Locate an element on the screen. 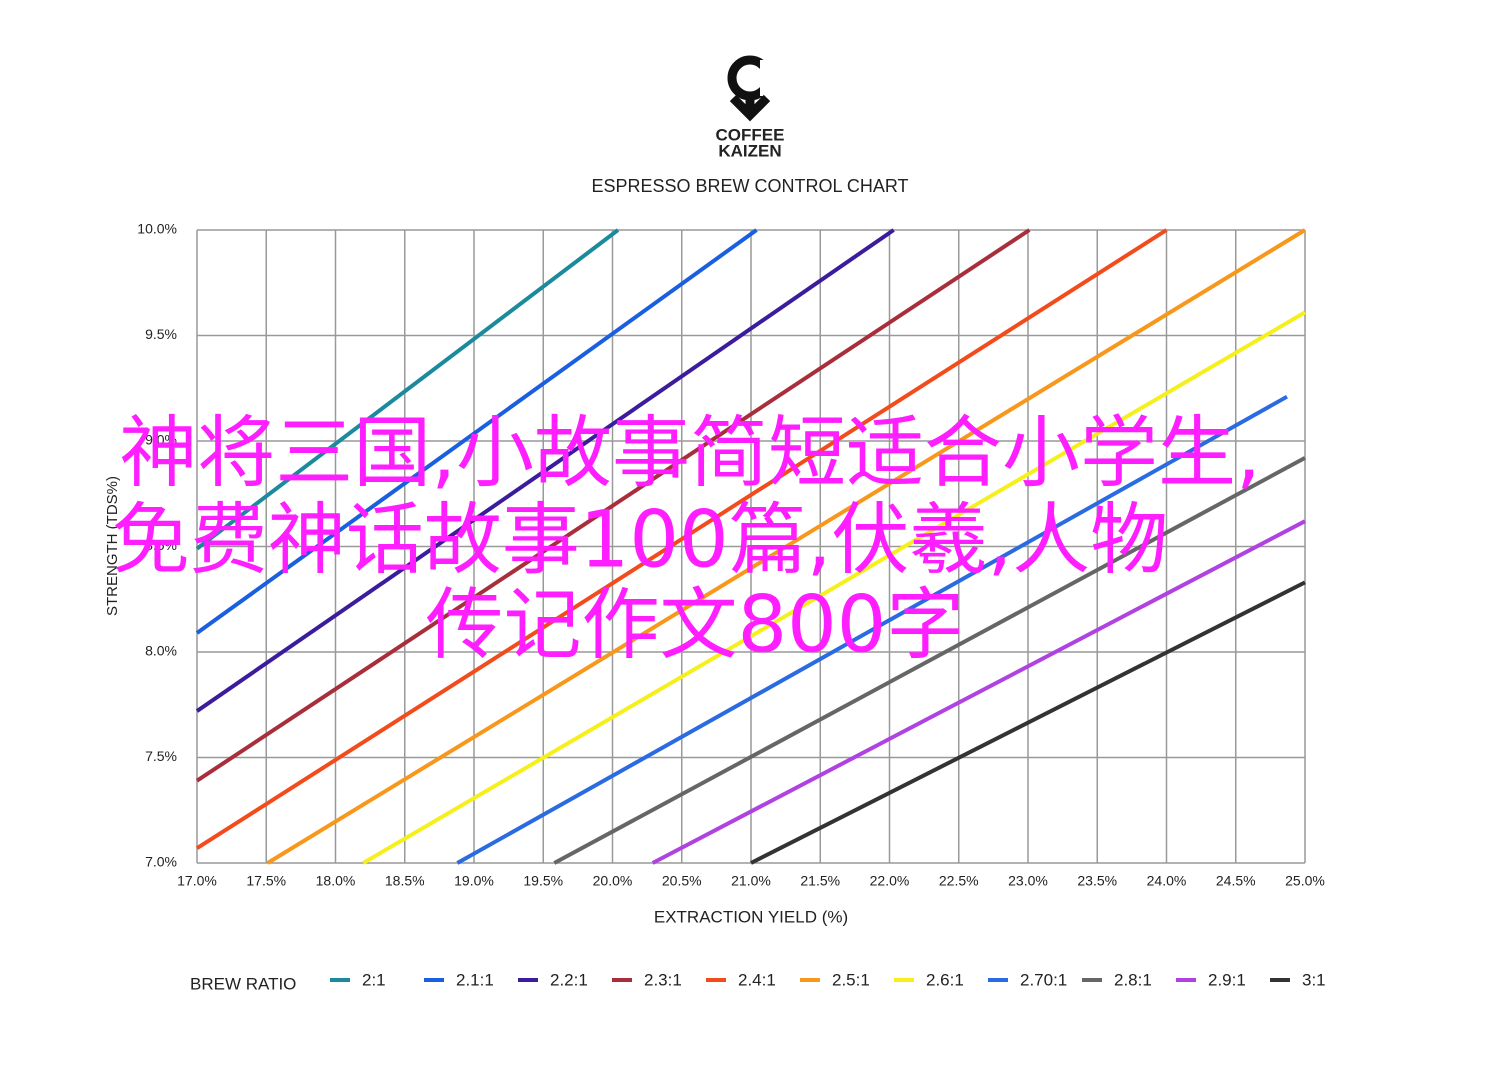  legend-label: 2.8:1 is located at coordinates (1133, 979).